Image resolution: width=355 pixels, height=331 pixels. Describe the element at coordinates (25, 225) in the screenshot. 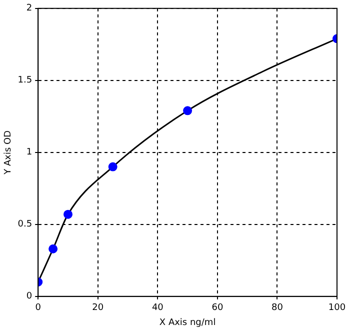

I see `y-tick-label: 0.5` at that location.